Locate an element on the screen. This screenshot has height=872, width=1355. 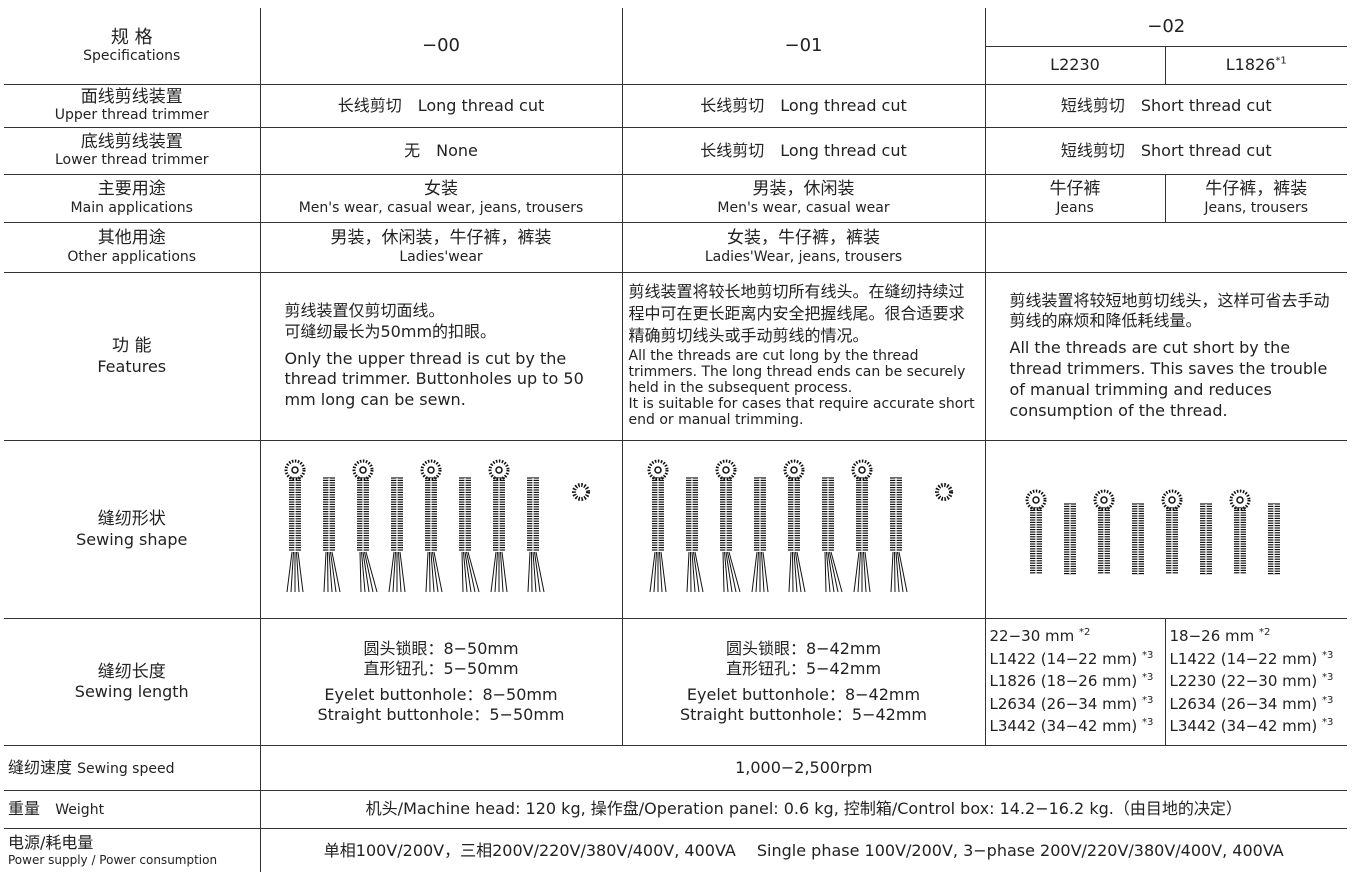
label-cn: 缝纫速度 is located at coordinates (40, 767).